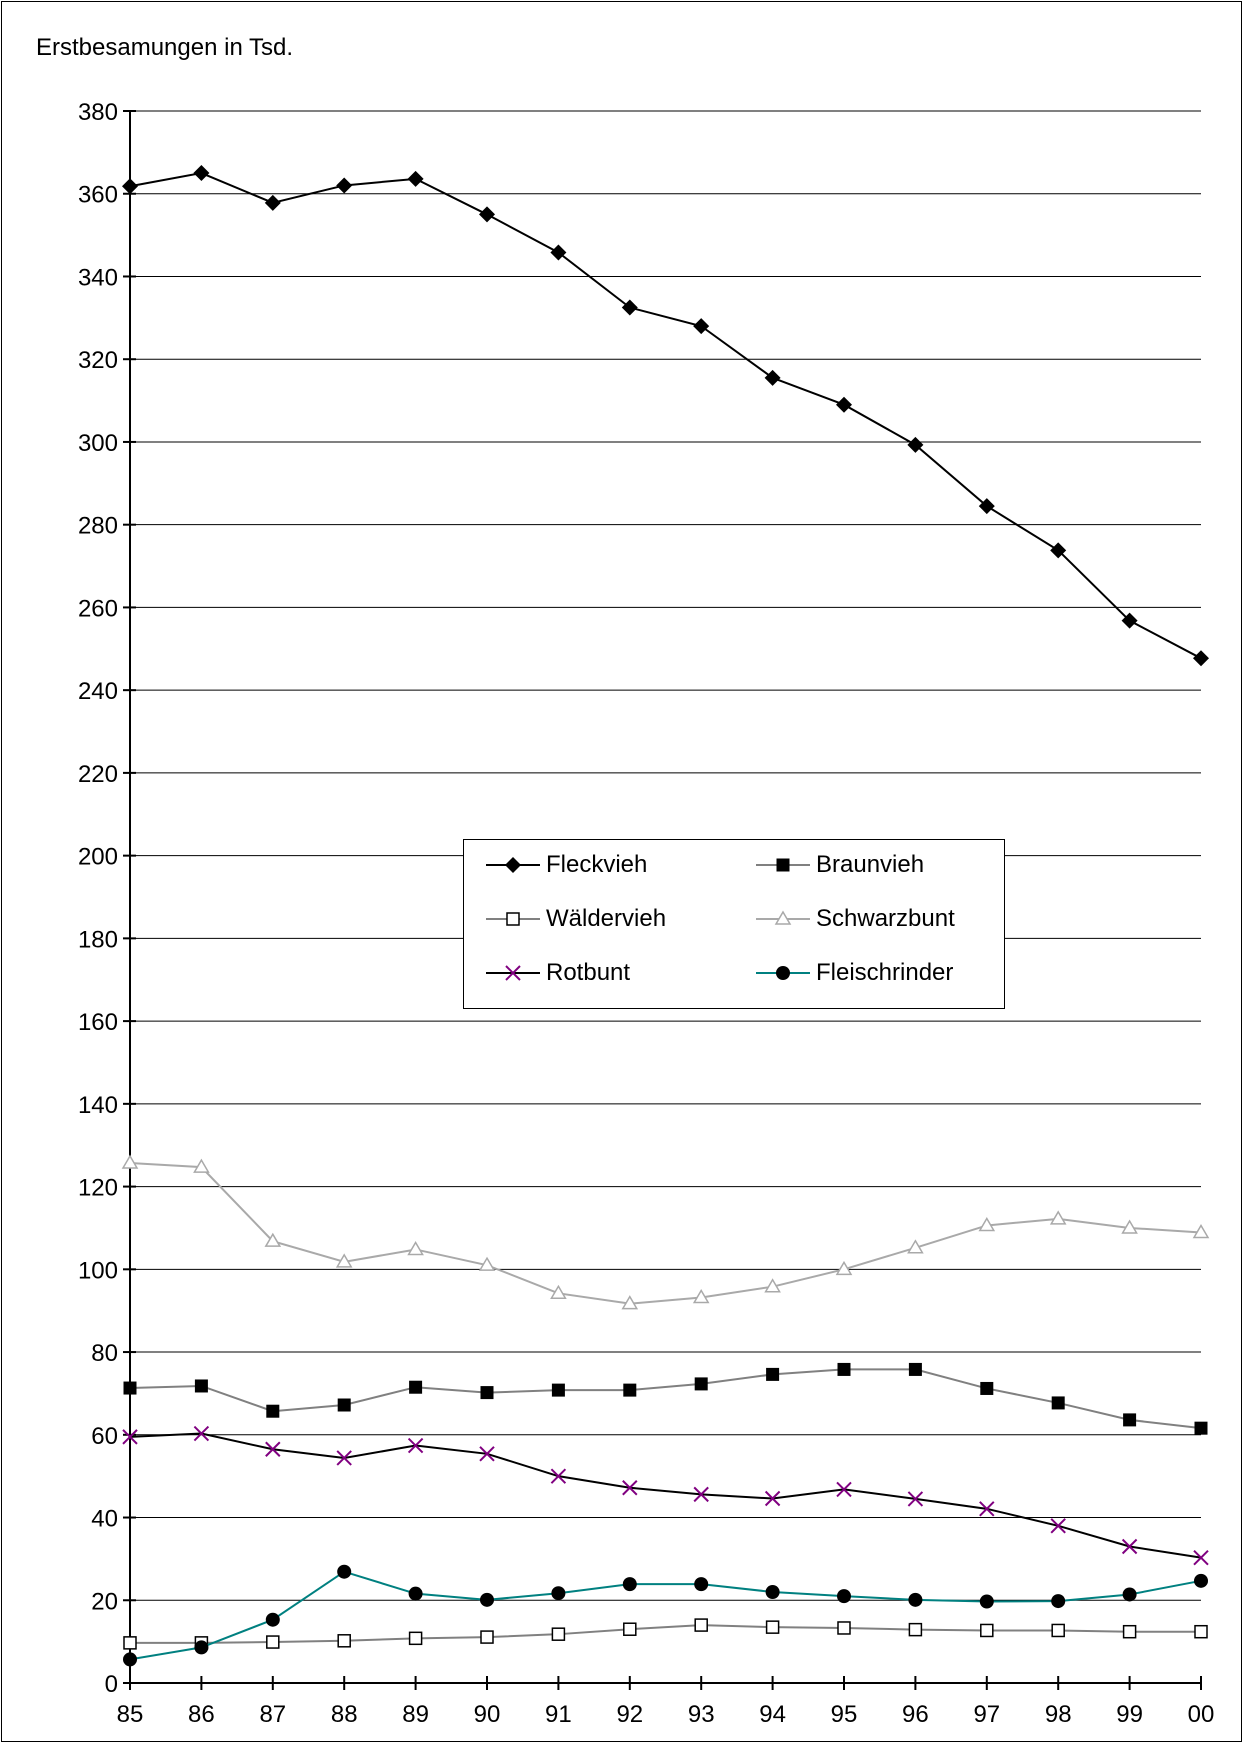 This screenshot has width=1245, height=1744. What do you see at coordinates (885, 918) in the screenshot?
I see `legend-label: Schwarzbunt` at bounding box center [885, 918].